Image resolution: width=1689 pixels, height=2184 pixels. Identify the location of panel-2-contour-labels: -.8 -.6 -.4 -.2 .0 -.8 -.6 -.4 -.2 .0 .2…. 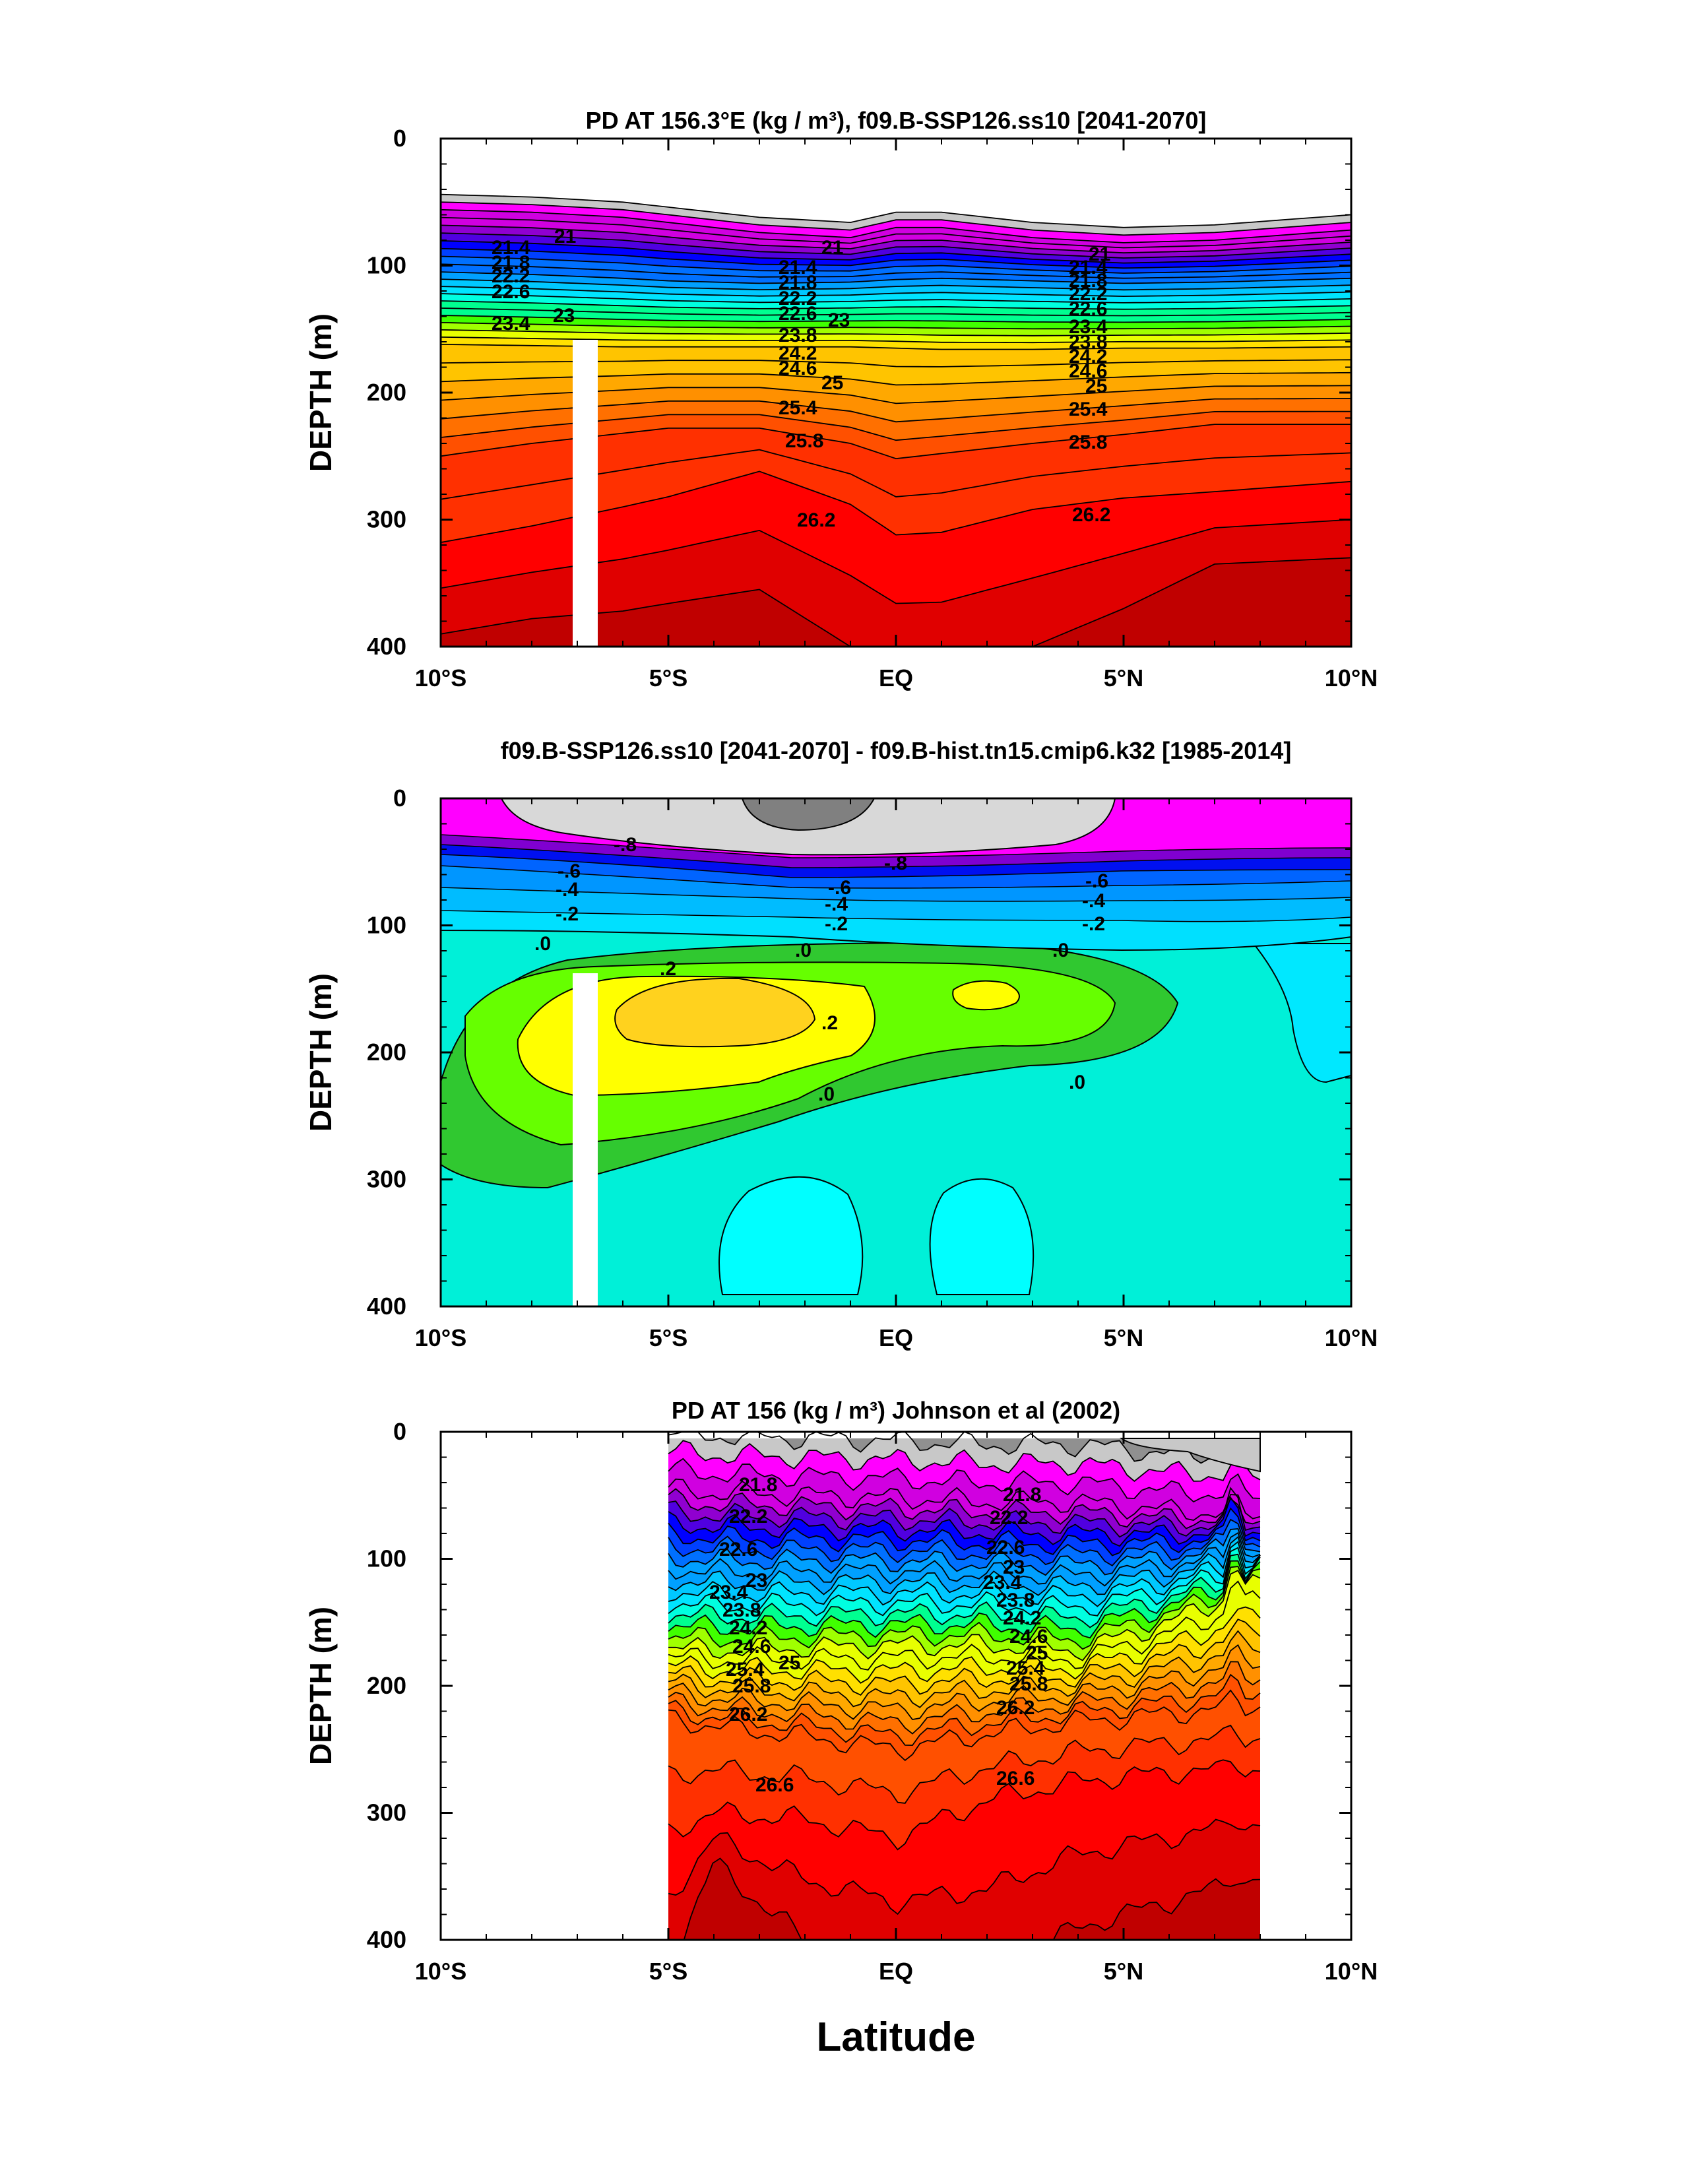
(821, 969).